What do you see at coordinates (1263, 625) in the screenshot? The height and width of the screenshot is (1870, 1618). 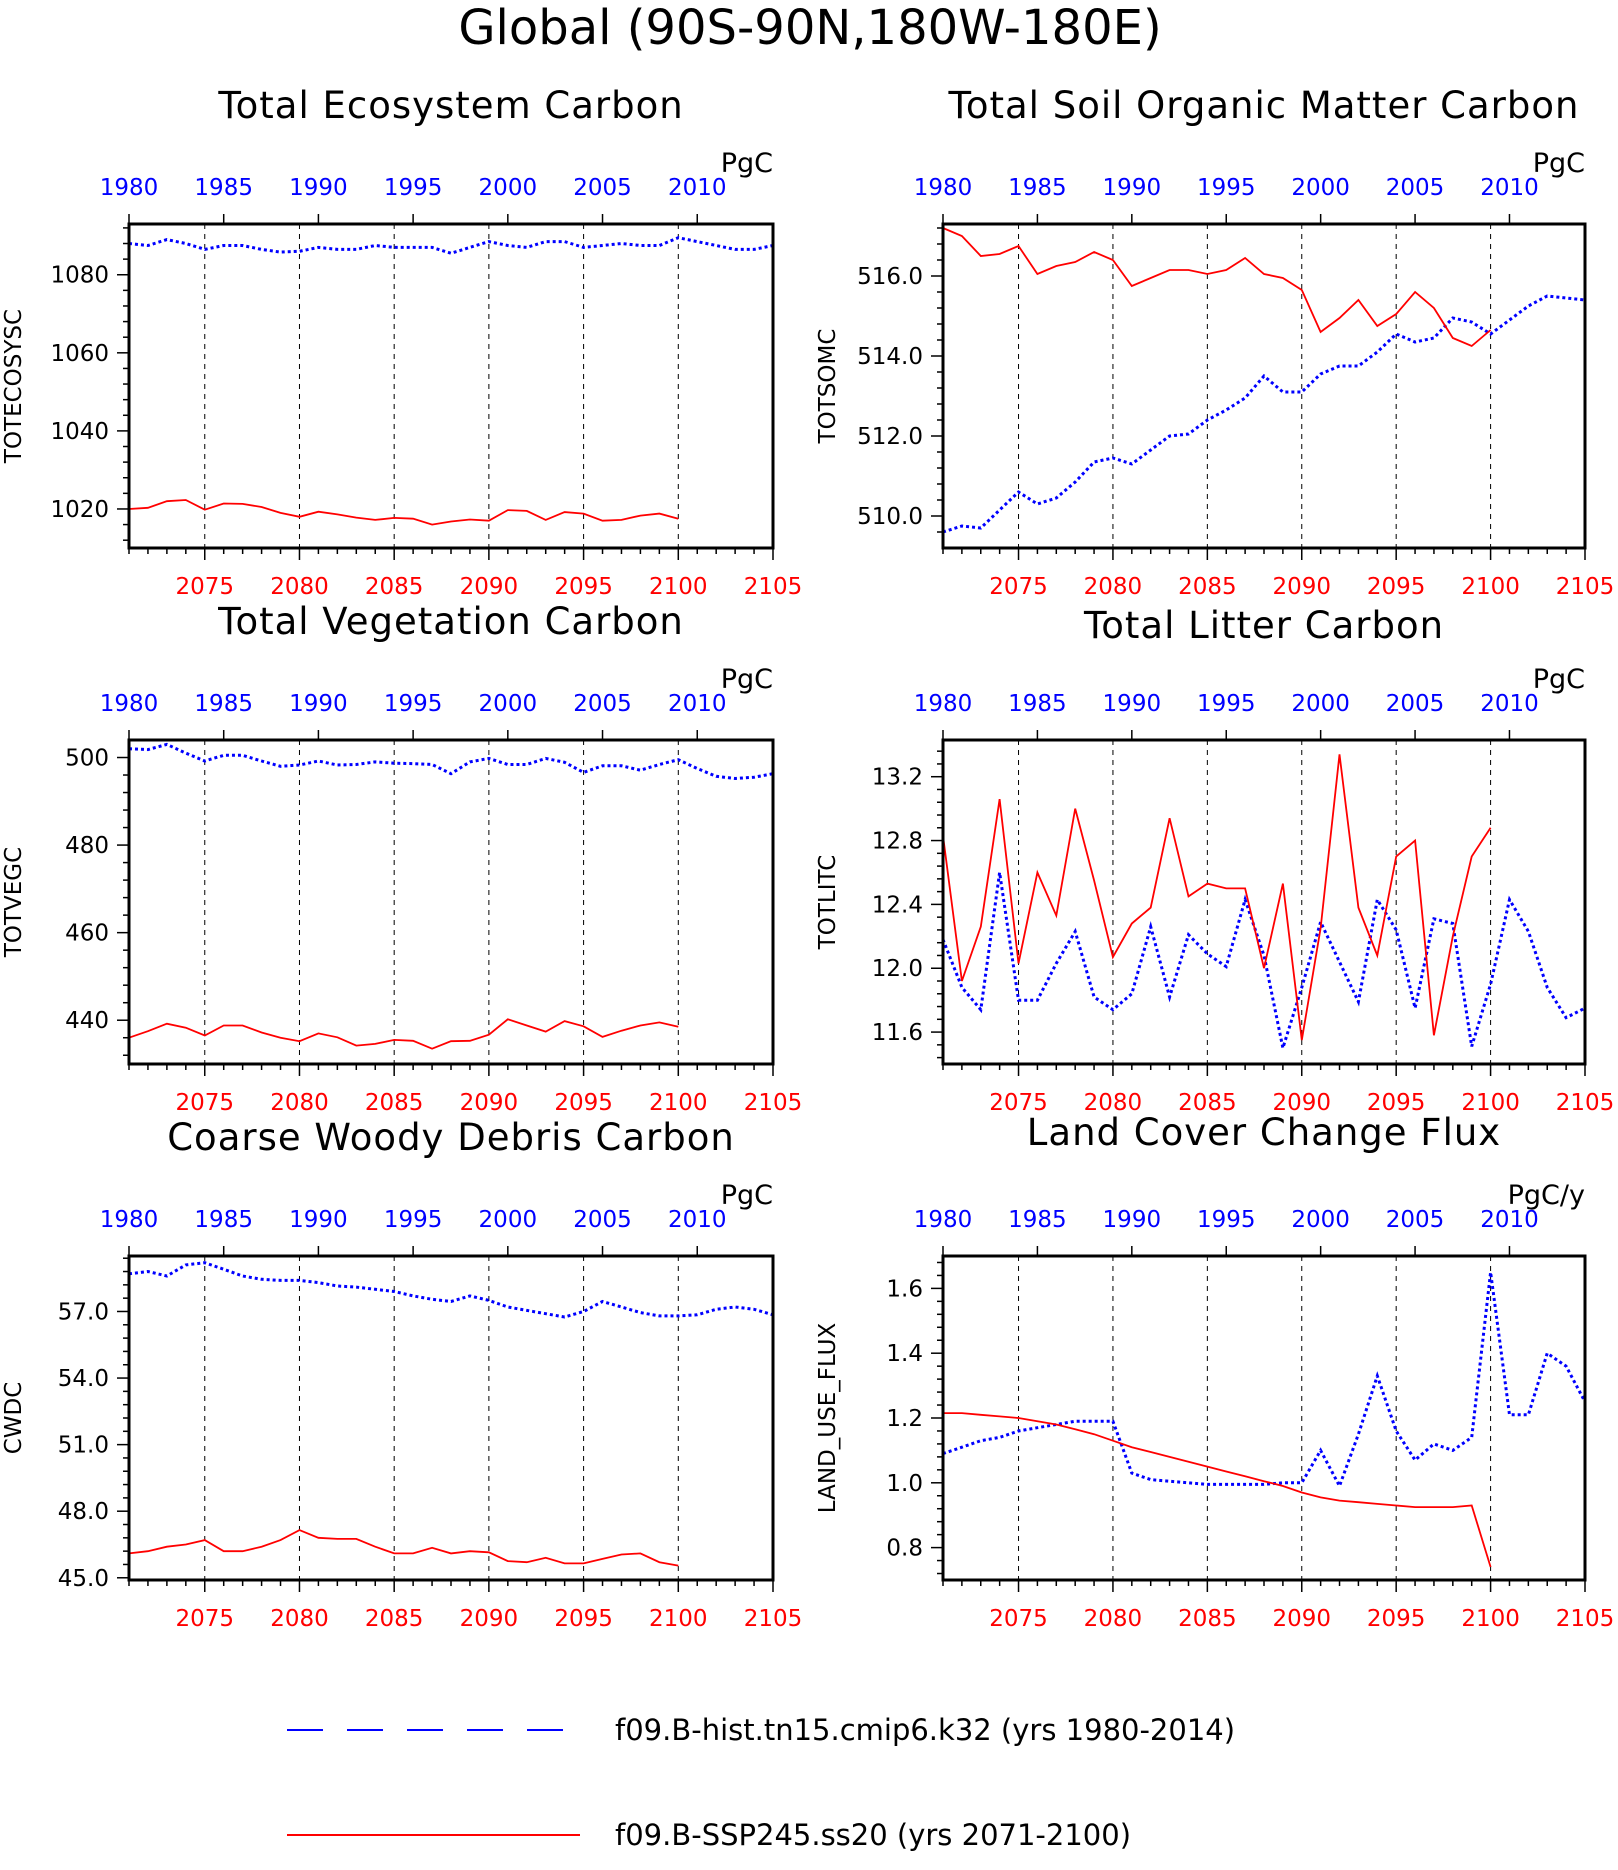 I see `chart-title: Total Litter Carbon` at bounding box center [1263, 625].